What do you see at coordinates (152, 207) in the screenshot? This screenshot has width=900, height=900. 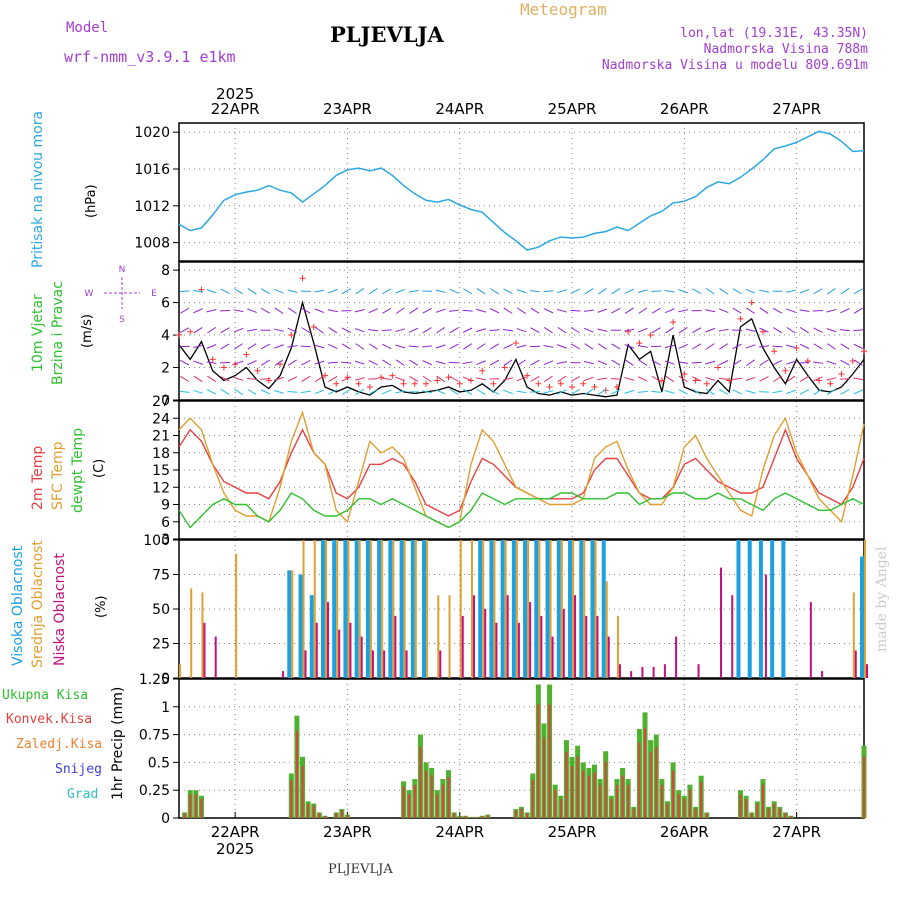 I see `ytick-label-0-1: 1012` at bounding box center [152, 207].